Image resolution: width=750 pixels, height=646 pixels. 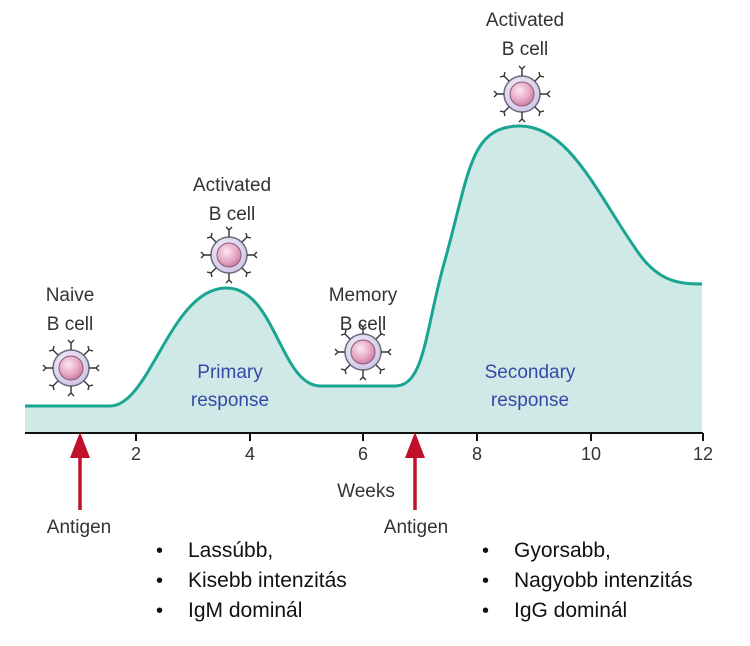 I want to click on naive-cell-label-line2: B cell, so click(x=70, y=324).